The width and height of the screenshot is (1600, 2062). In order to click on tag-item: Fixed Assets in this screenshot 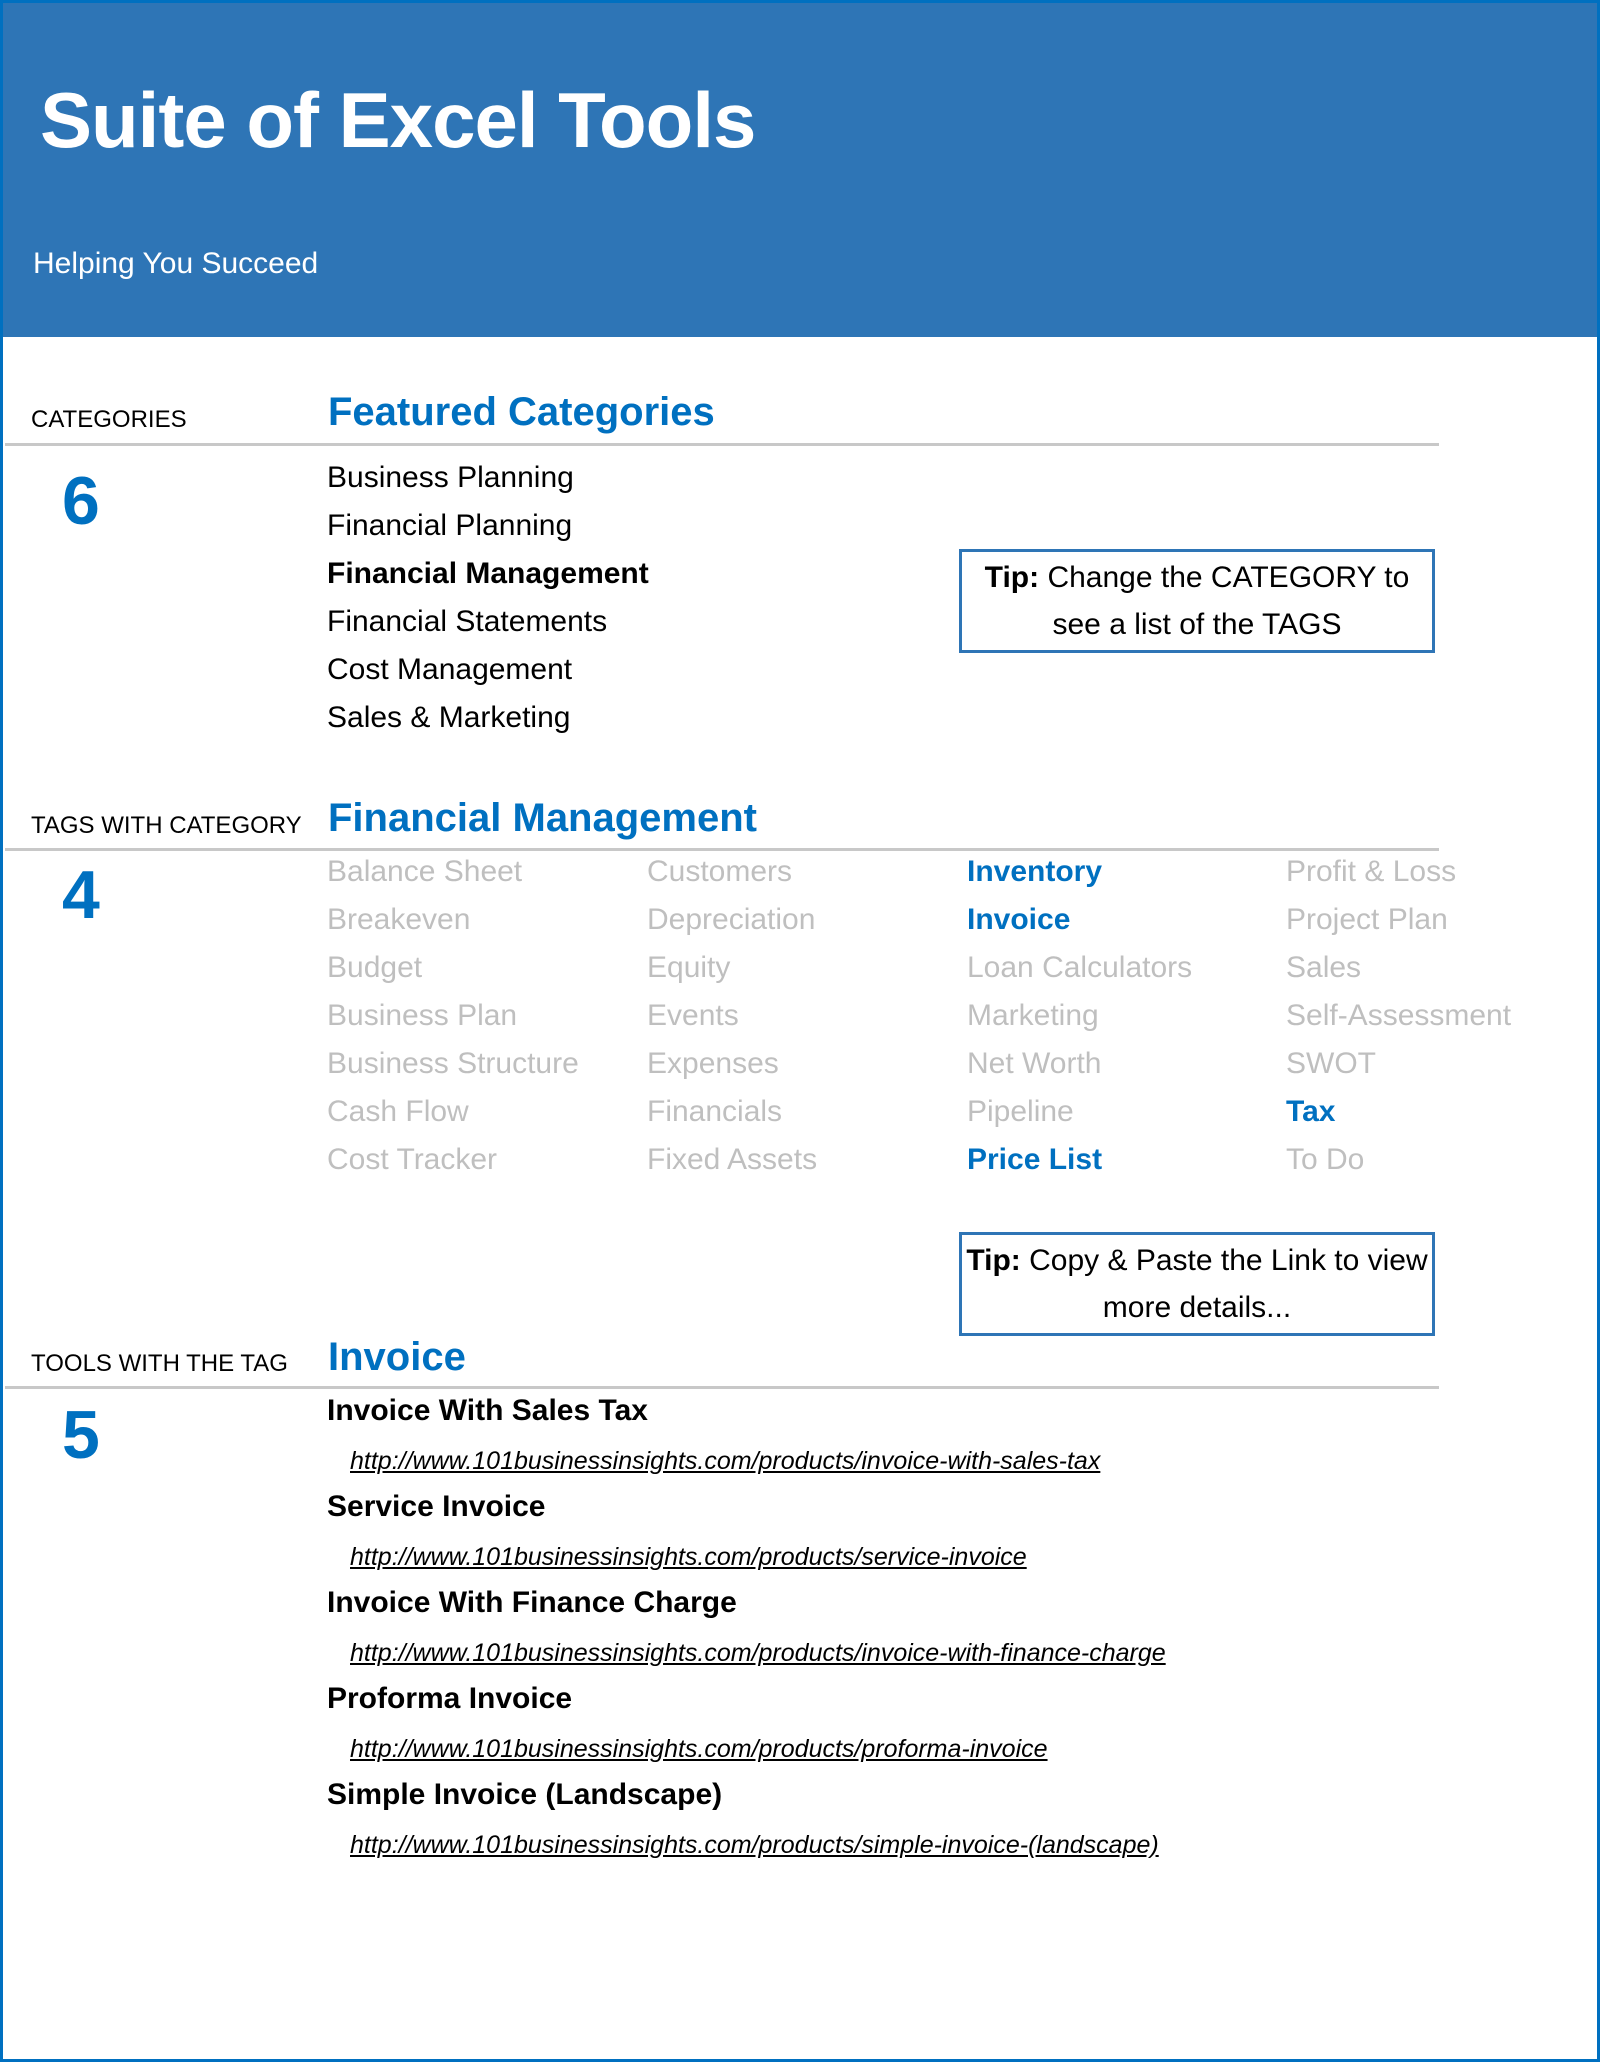, I will do `click(732, 1159)`.